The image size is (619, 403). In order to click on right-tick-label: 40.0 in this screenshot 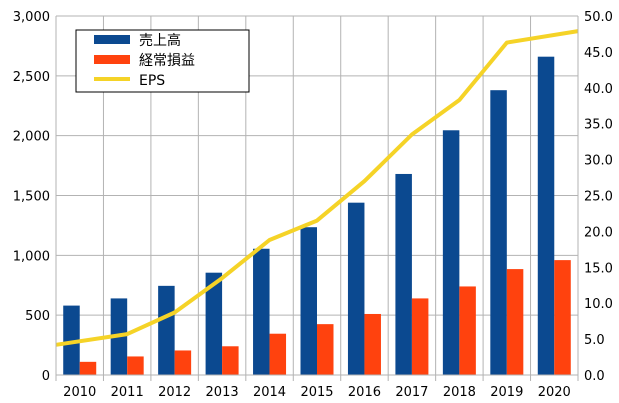, I will do `click(598, 89)`.